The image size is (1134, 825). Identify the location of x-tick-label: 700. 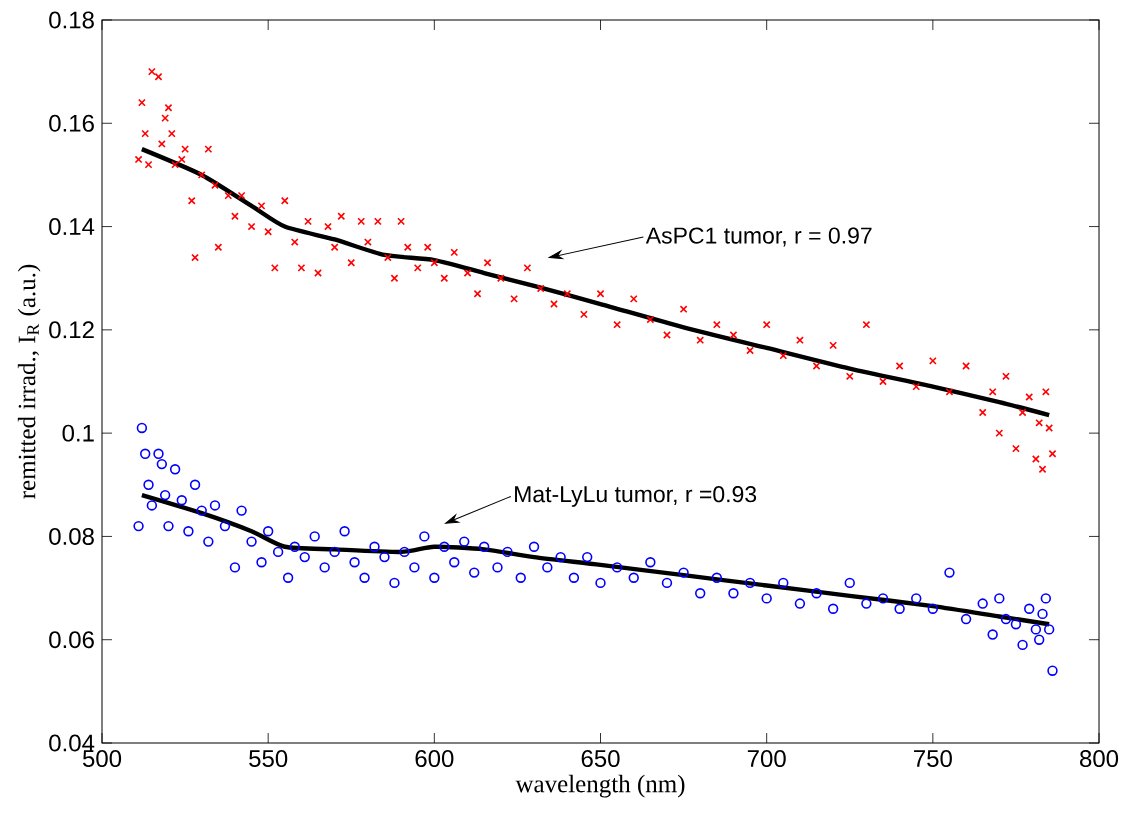
(766, 759).